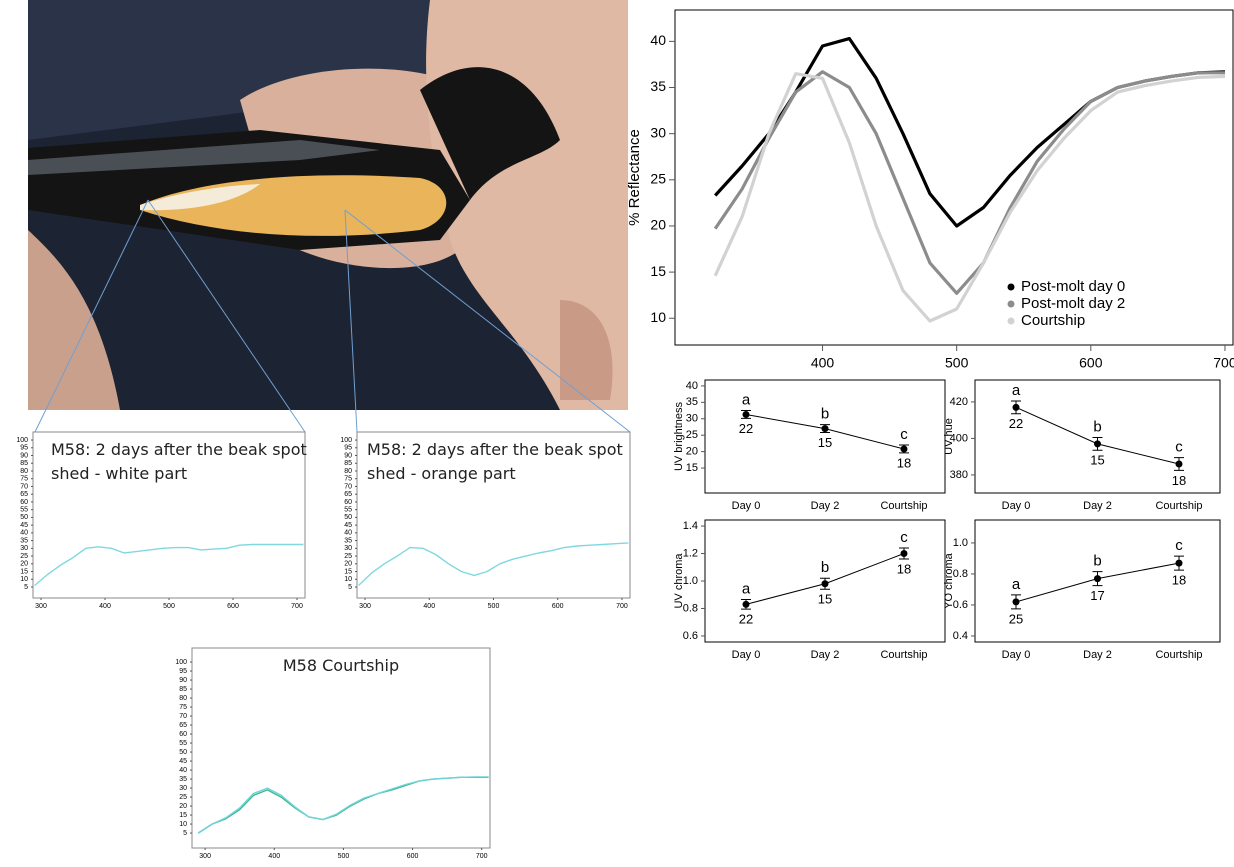  Describe the element at coordinates (949, 436) in the screenshot. I see `y-axis-label: UV hue` at that location.